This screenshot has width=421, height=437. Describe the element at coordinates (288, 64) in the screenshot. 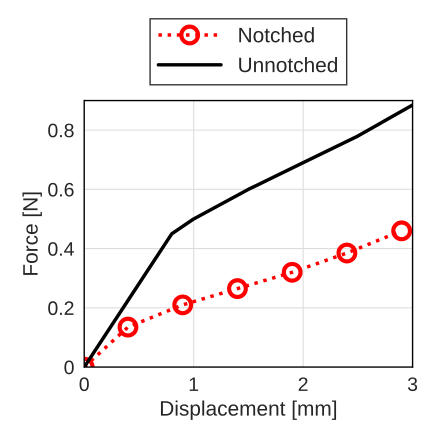

I see `legend-label: Unnotched` at that location.